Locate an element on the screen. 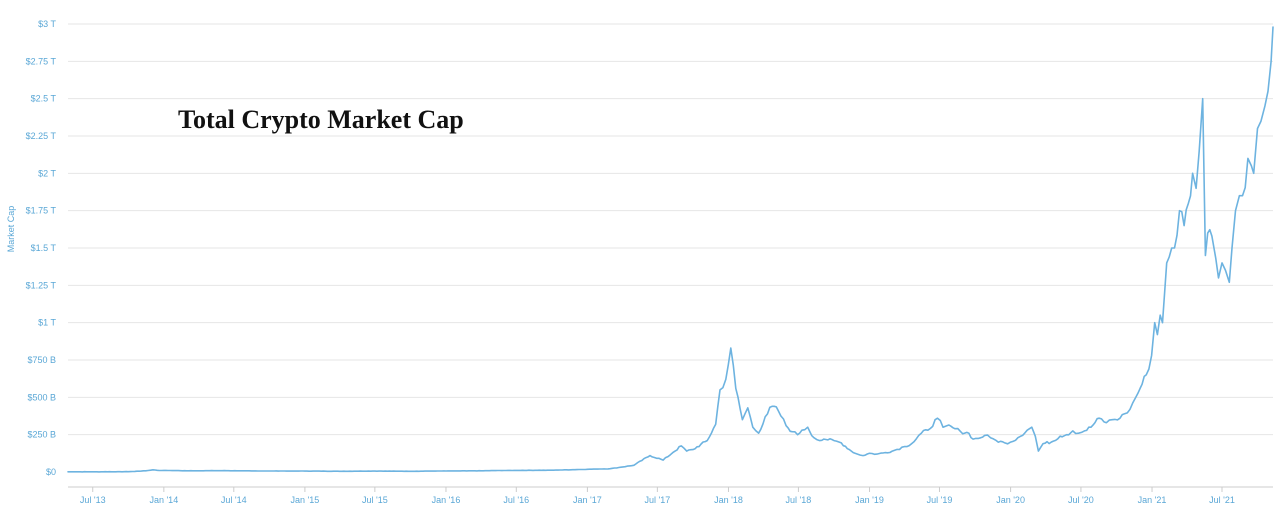 This screenshot has width=1280, height=517. x-tick-label: Jul '18 is located at coordinates (799, 500).